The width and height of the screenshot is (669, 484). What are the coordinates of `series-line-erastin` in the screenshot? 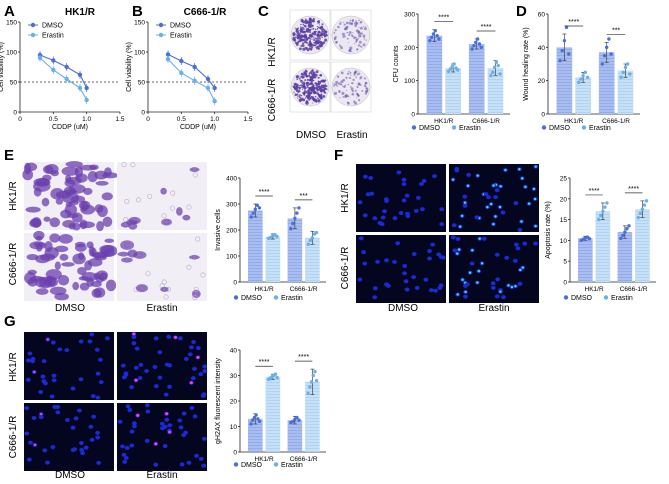 It's located at (63, 79).